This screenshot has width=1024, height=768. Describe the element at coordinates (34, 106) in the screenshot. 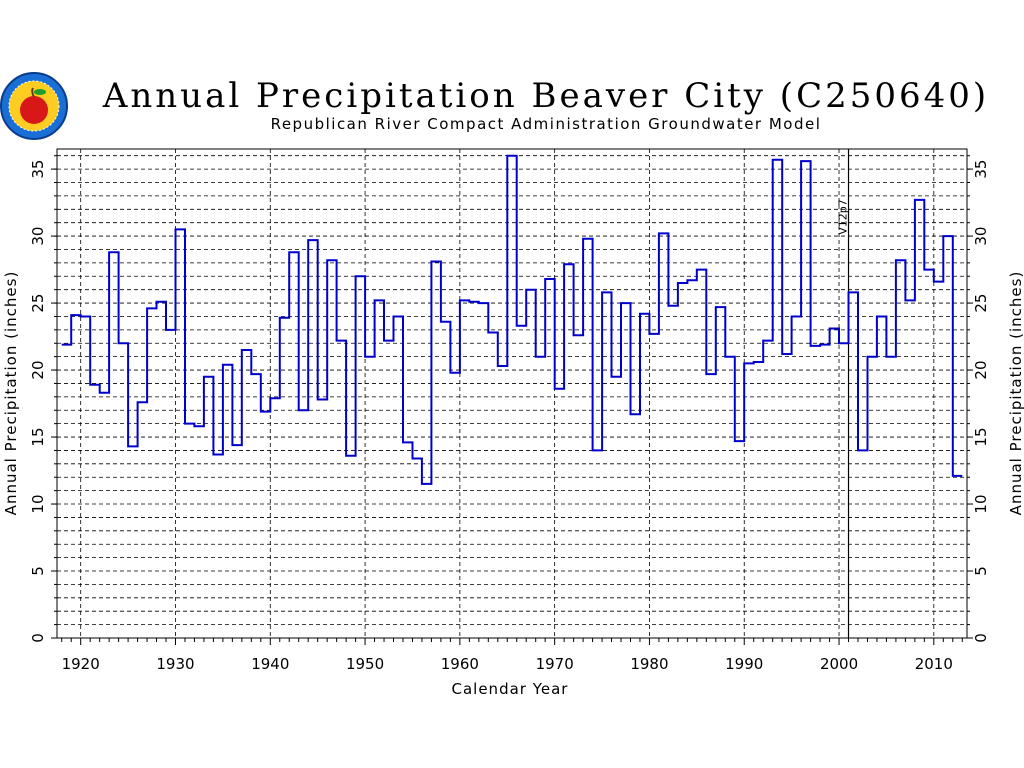

I see `state-seal-logo` at that location.